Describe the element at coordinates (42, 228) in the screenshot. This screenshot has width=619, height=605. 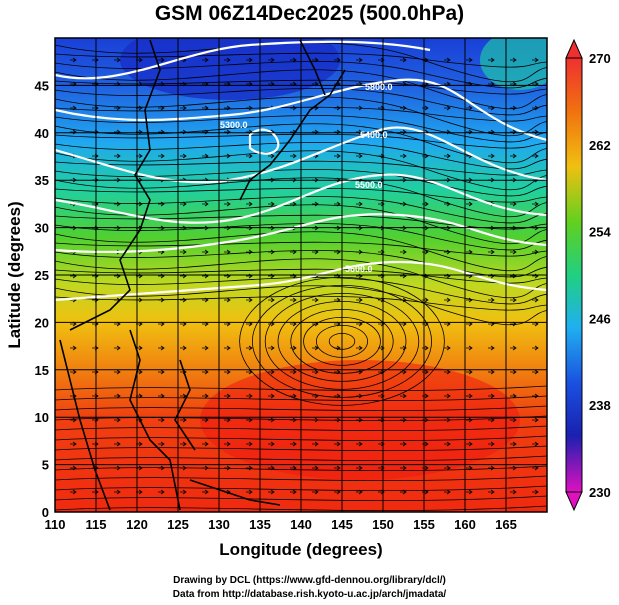
I see `y-tick-30: 30` at that location.